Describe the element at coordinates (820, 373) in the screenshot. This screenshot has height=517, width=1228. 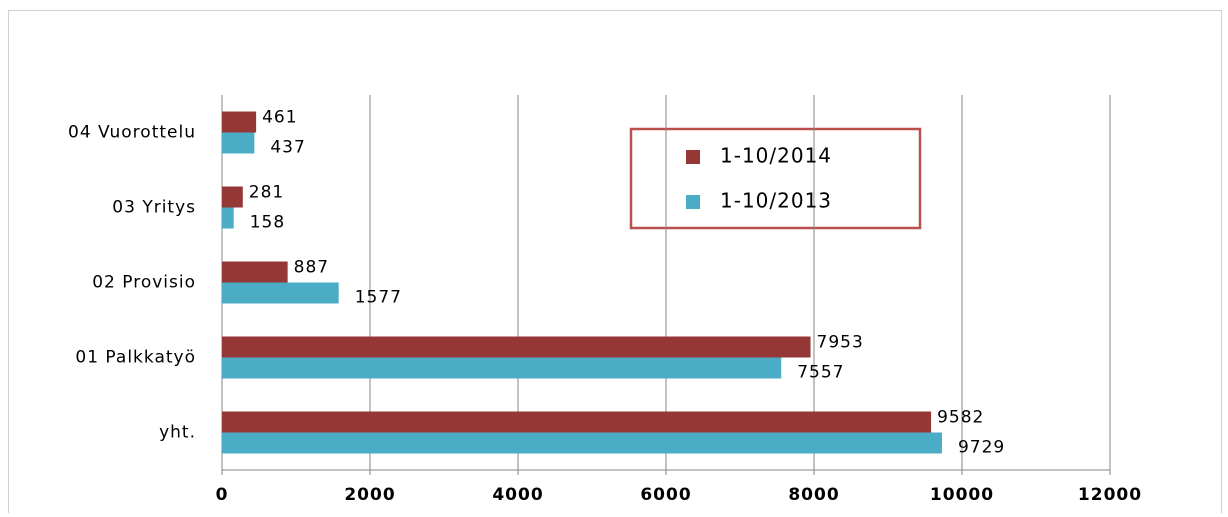
I see `data-label: 7557` at that location.